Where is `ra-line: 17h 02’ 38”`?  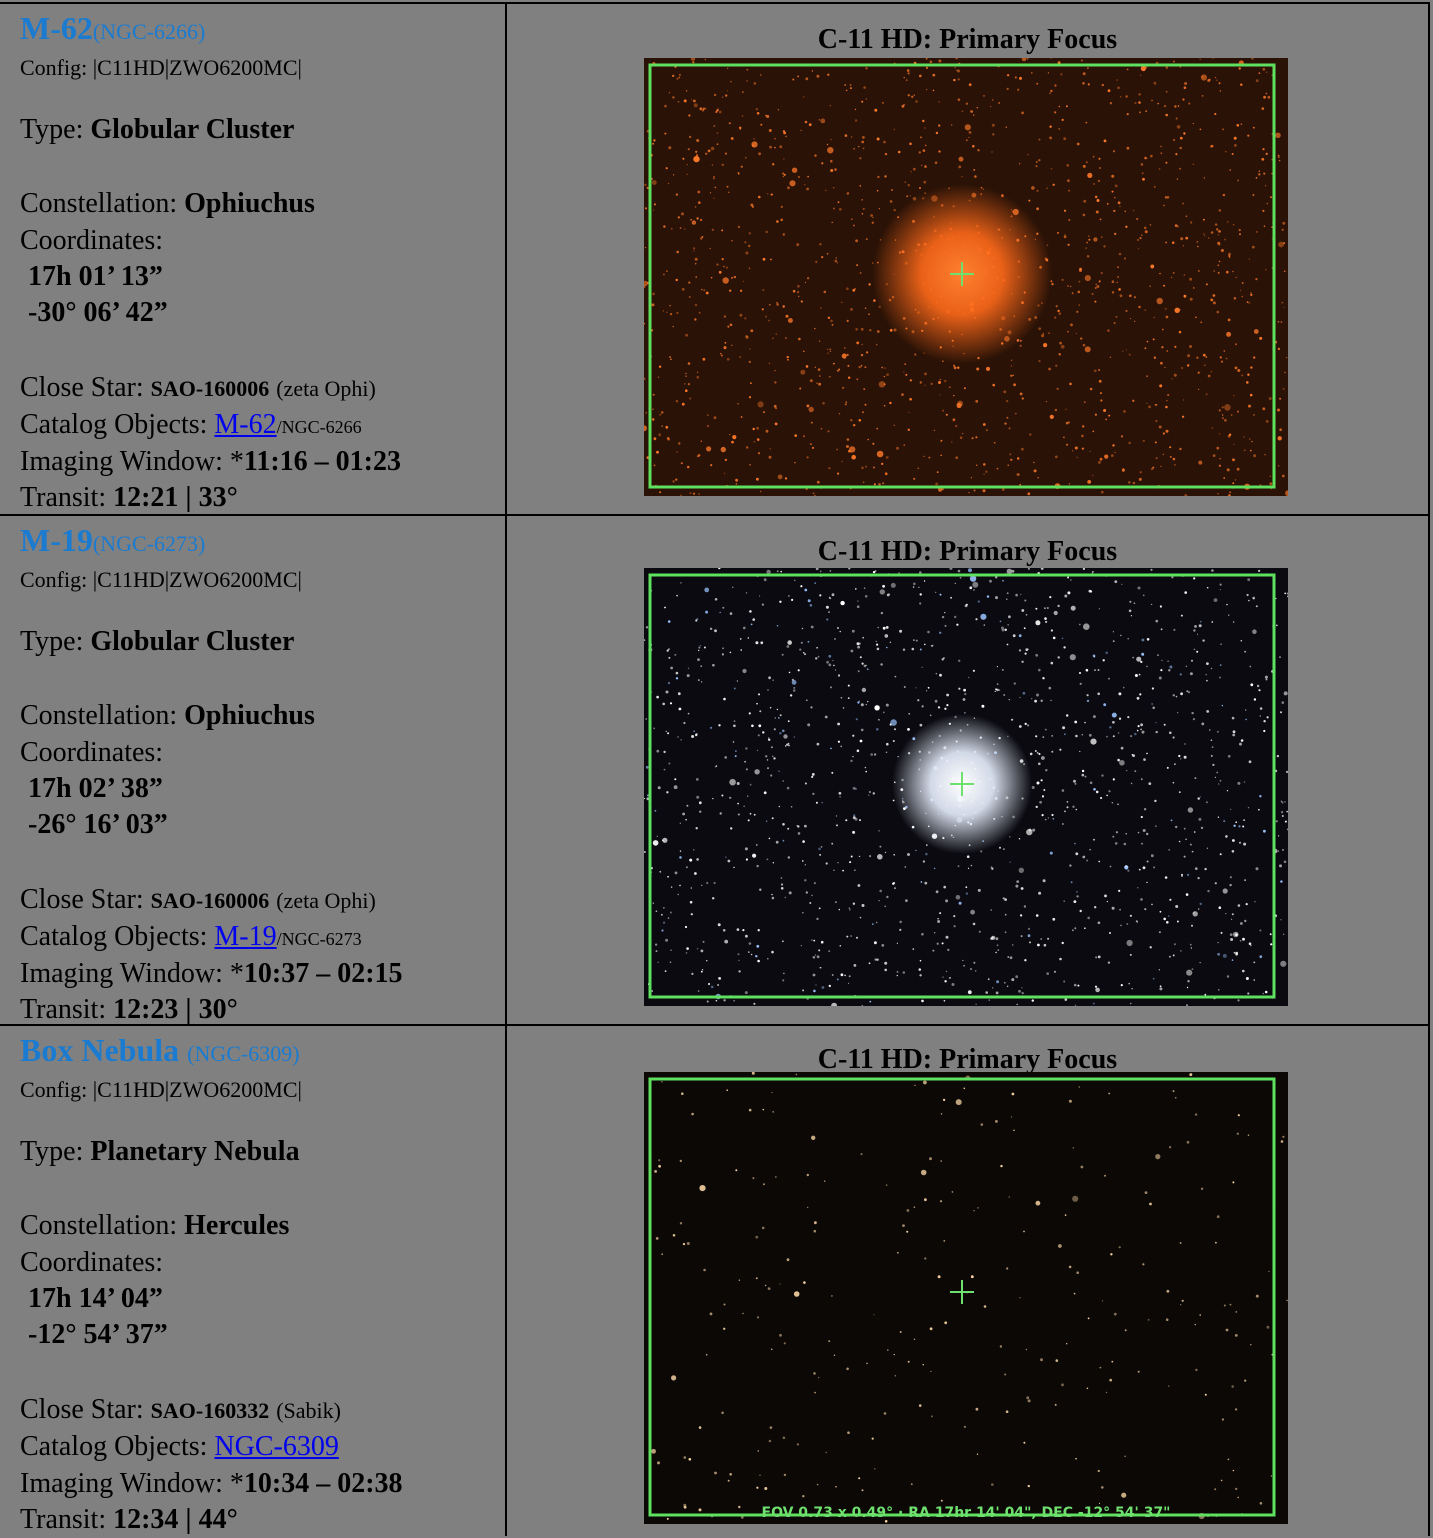 ra-line: 17h 02’ 38” is located at coordinates (91, 789).